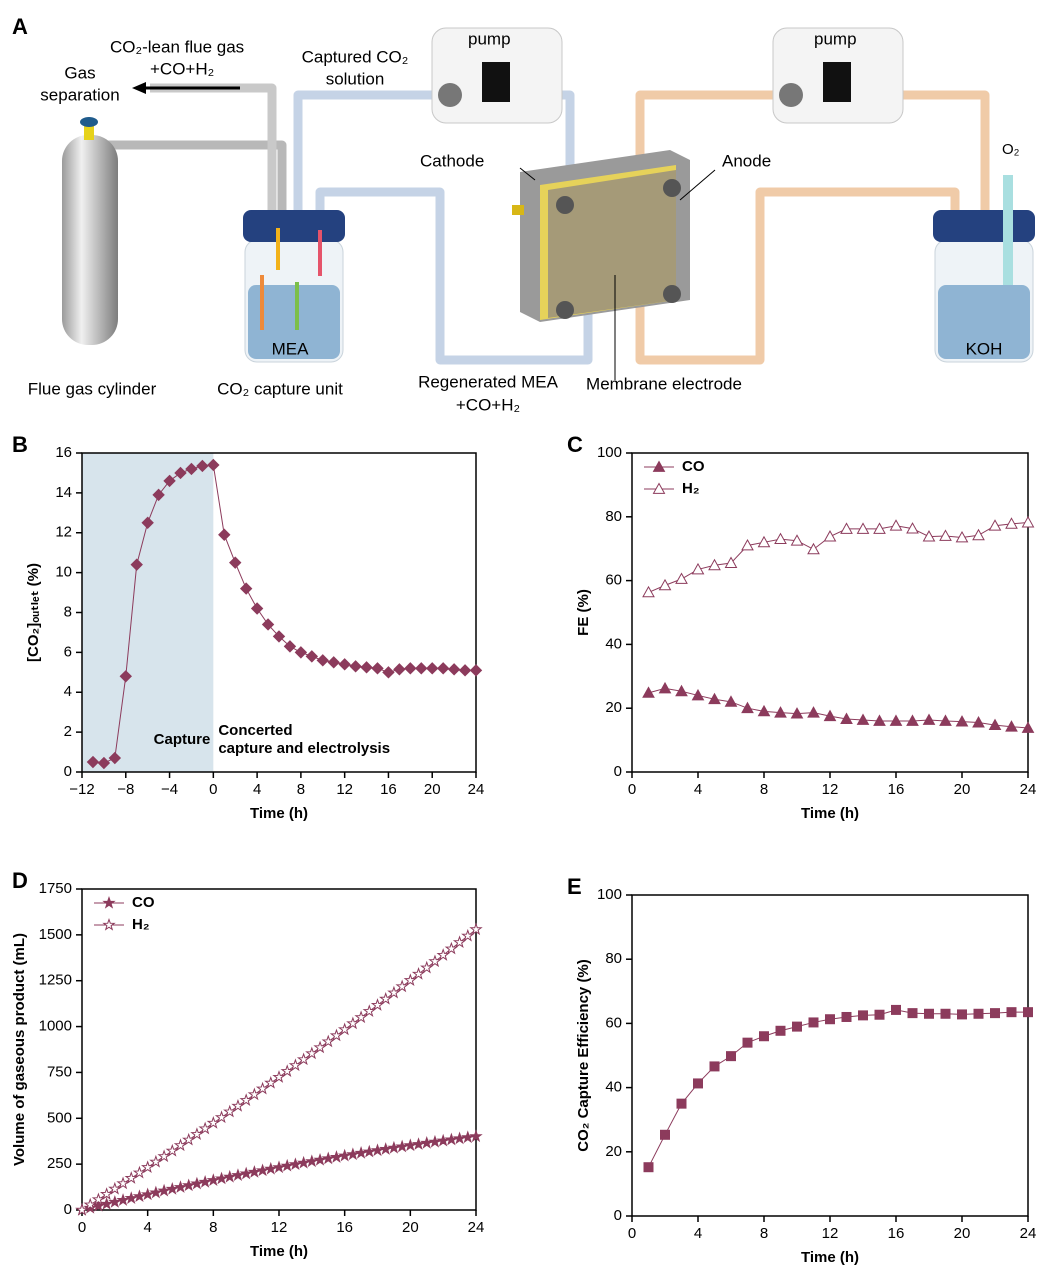 This screenshot has height=1266, width=1040. I want to click on jar-label: KOH, so click(984, 348).